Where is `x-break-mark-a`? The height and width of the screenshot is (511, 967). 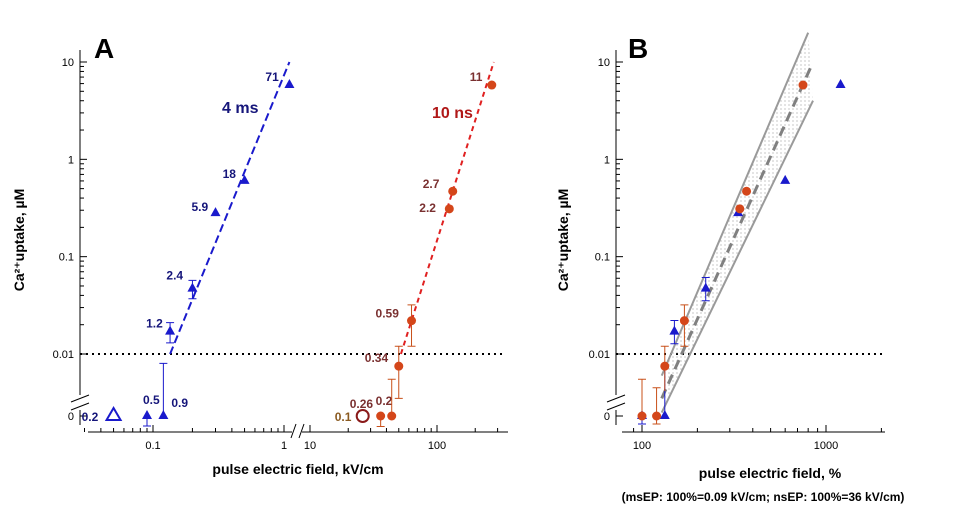
x-break-mark-a is located at coordinates (297, 431).